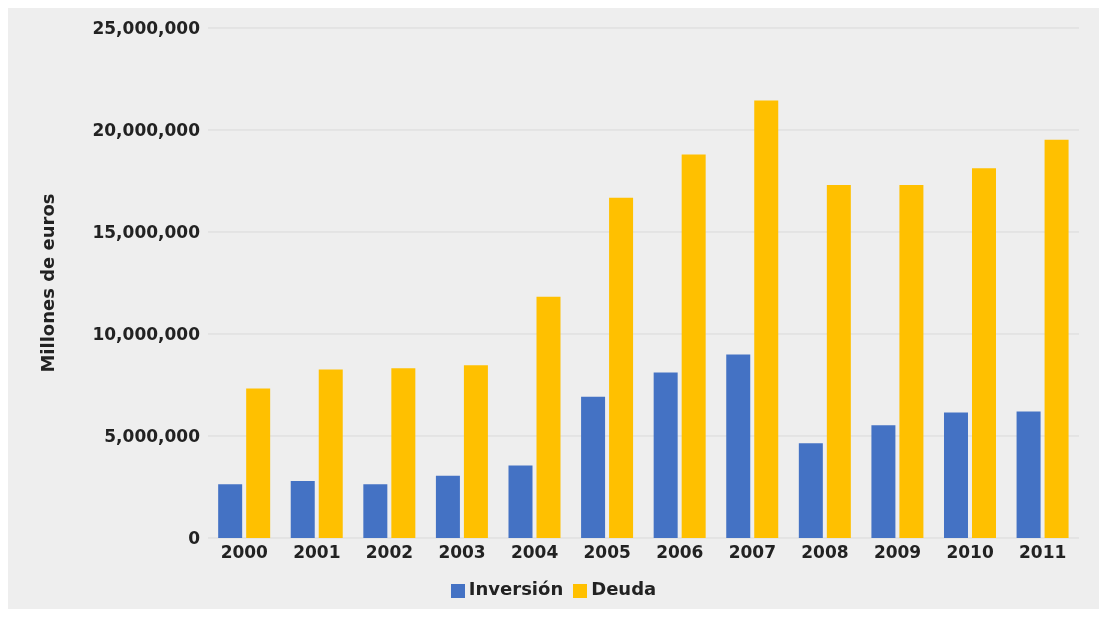 This screenshot has width=1107, height=617. Describe the element at coordinates (516, 588) in the screenshot. I see `legend-label: Inversión` at that location.